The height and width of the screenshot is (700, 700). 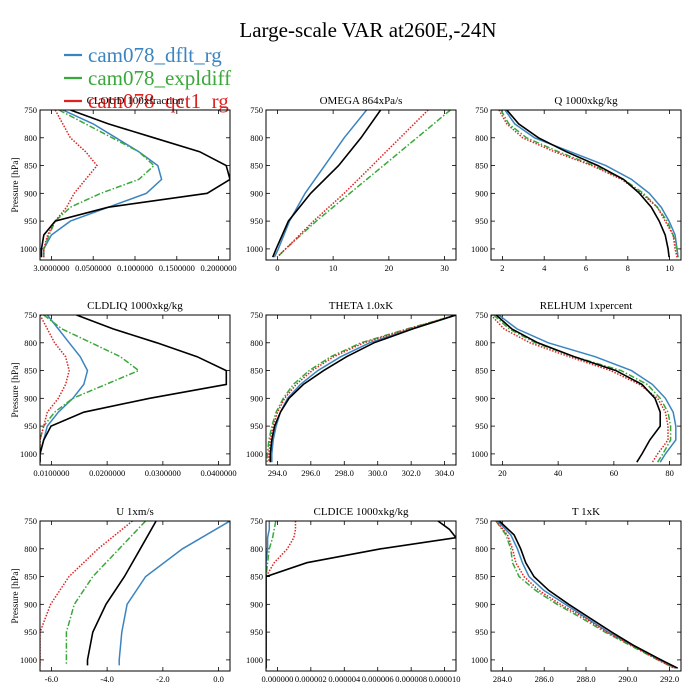 What do you see at coordinates (162, 679) in the screenshot?
I see `x-tick-label: -2.0` at bounding box center [162, 679].